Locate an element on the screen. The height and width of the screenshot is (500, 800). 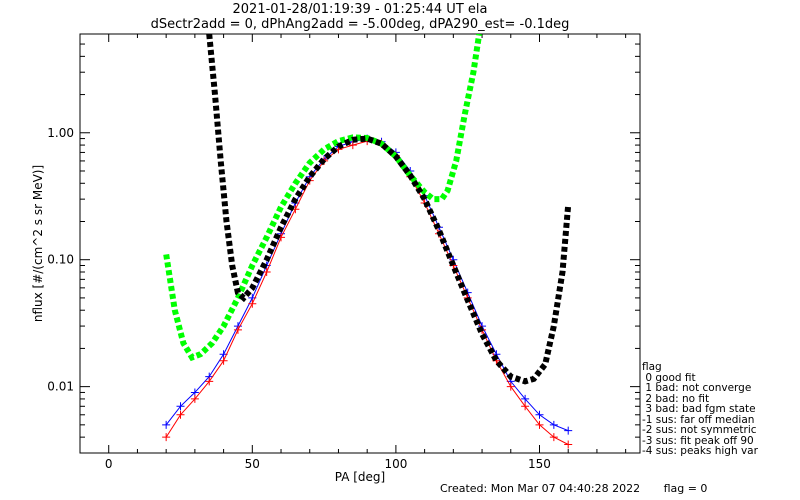
flag-legend-entry: 3 bad: bad fgm state is located at coordinates (699, 409).